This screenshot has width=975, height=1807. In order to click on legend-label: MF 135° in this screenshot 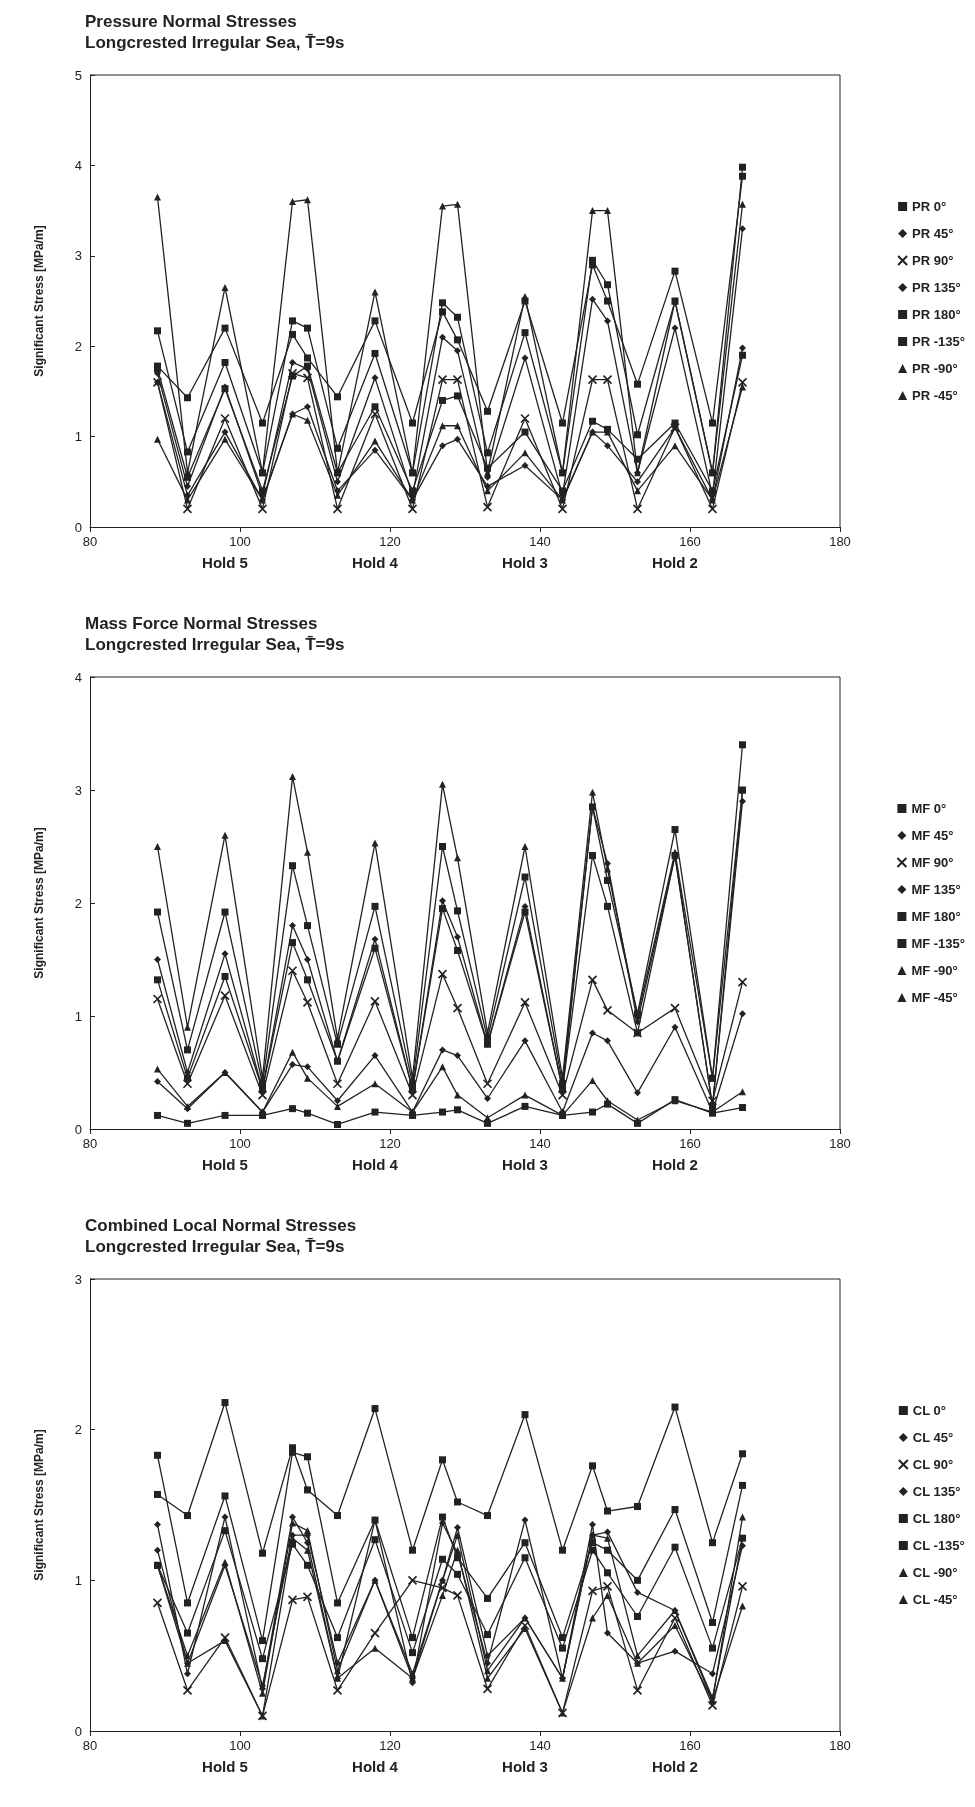, I will do `click(936, 889)`.